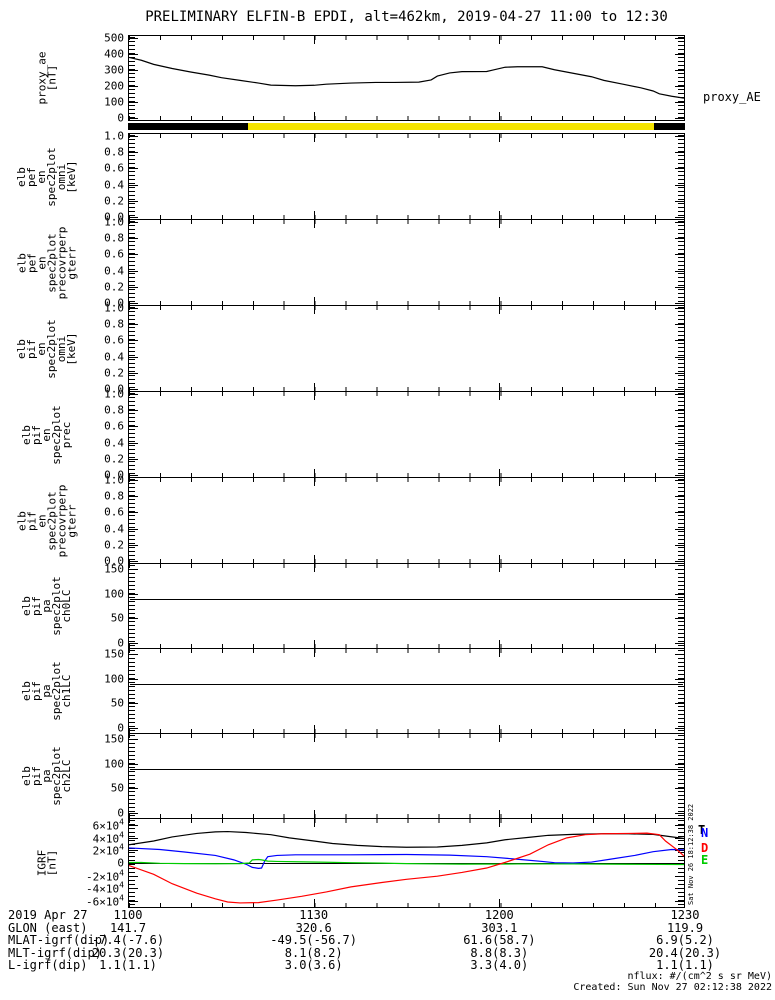 The width and height of the screenshot is (775, 1000). What do you see at coordinates (499, 952) in the screenshot?
I see `time-axis-value: 8.8(8.3)` at bounding box center [499, 952].